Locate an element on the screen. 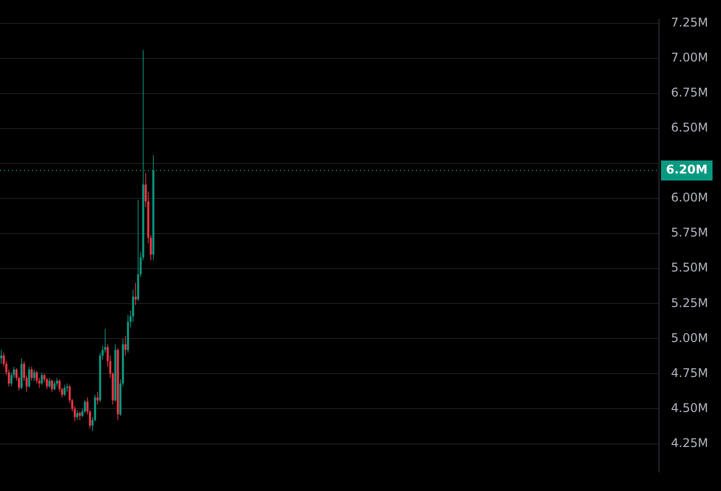 The image size is (721, 491). y-tick-label: 6.75M is located at coordinates (689, 93).